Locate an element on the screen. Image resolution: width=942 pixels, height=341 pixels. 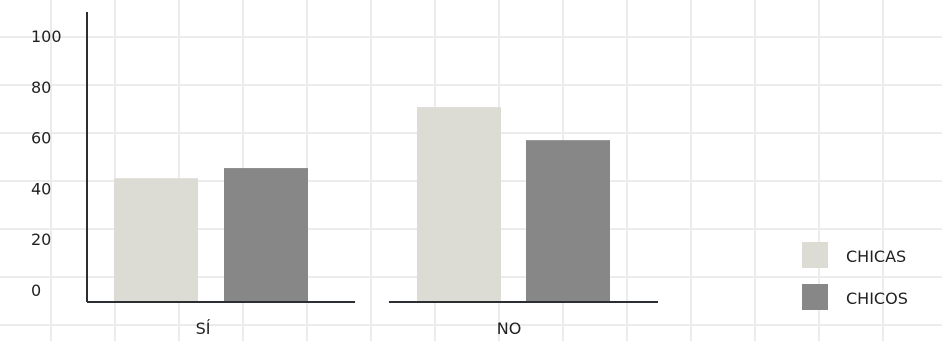
y-tick-label-80: 80 is located at coordinates (41, 87).